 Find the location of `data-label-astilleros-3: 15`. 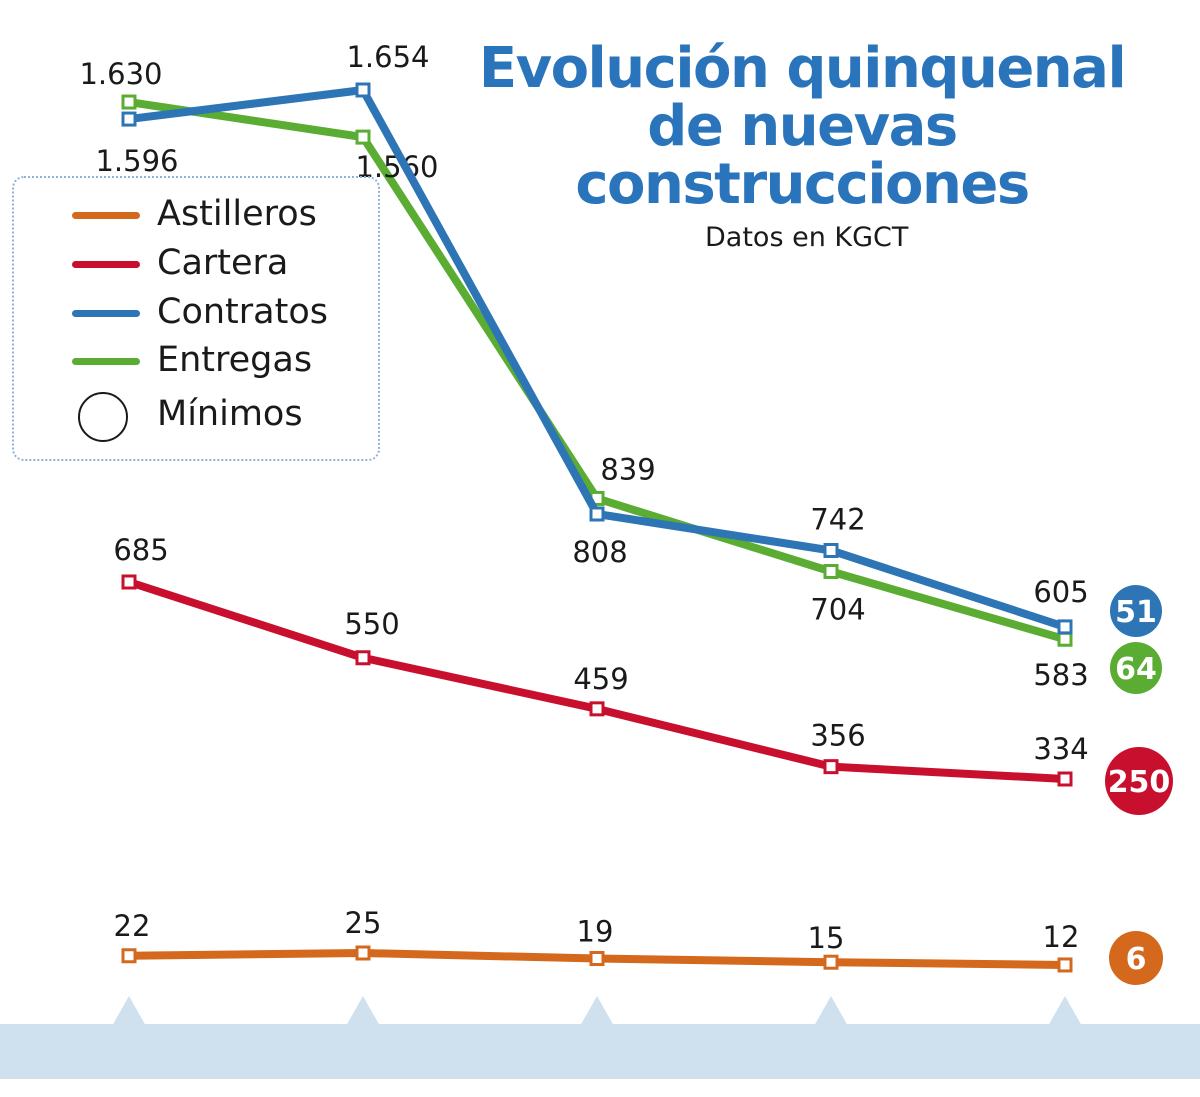

data-label-astilleros-3: 15 is located at coordinates (826, 938).